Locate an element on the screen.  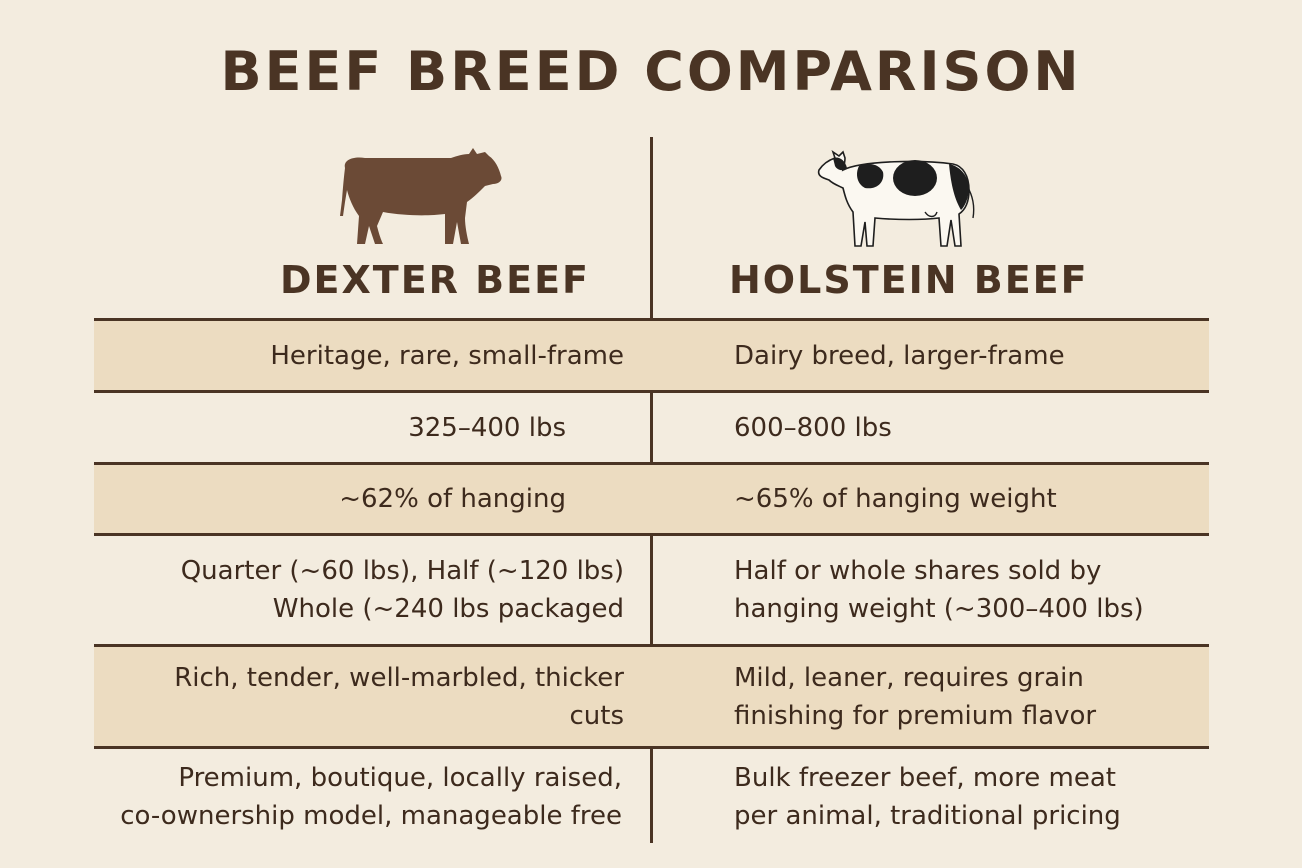
cell-text: Dairy breed, larger-frame is located at coordinates (899, 355).